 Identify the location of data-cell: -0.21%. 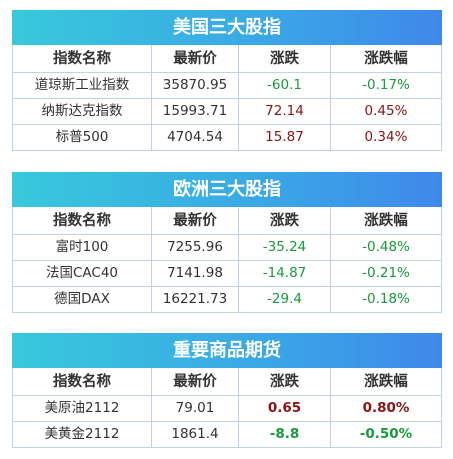
(386, 274).